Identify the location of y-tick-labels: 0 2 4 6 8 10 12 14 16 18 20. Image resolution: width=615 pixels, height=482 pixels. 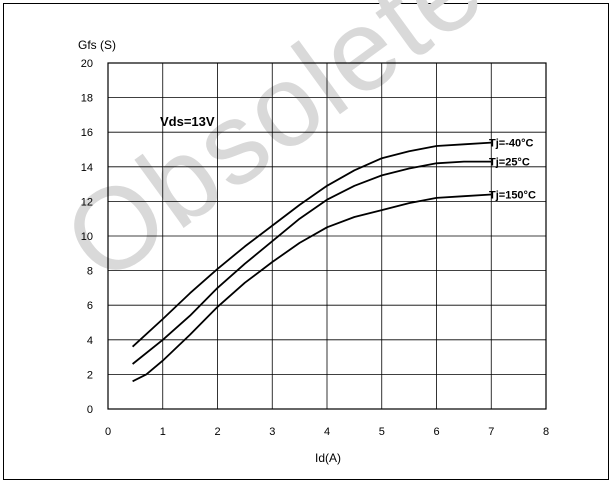
(87, 237).